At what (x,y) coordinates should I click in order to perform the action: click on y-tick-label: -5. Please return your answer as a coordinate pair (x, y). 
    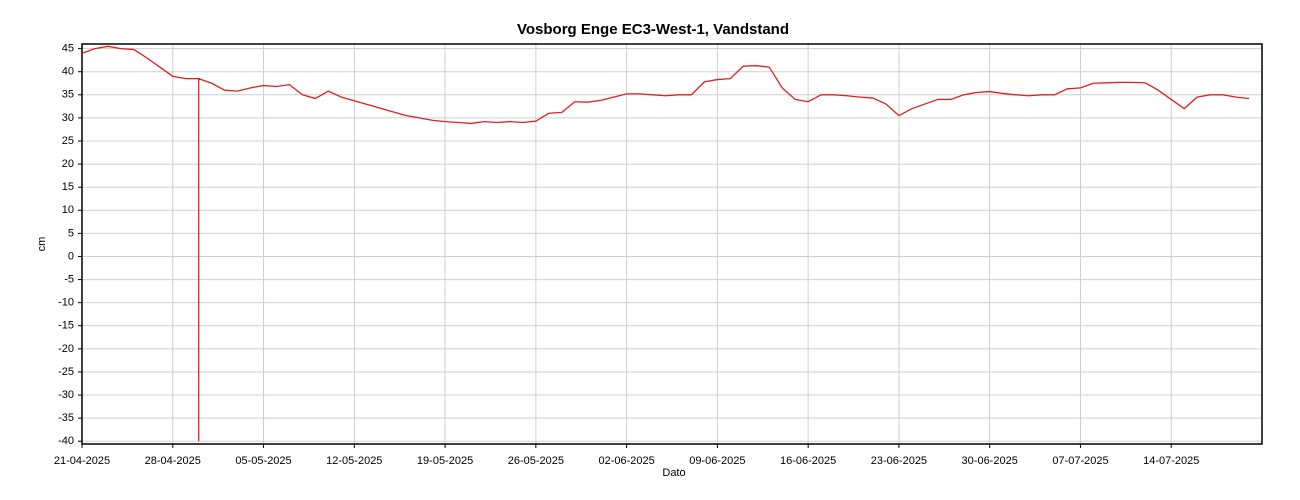
    Looking at the image, I should click on (69, 279).